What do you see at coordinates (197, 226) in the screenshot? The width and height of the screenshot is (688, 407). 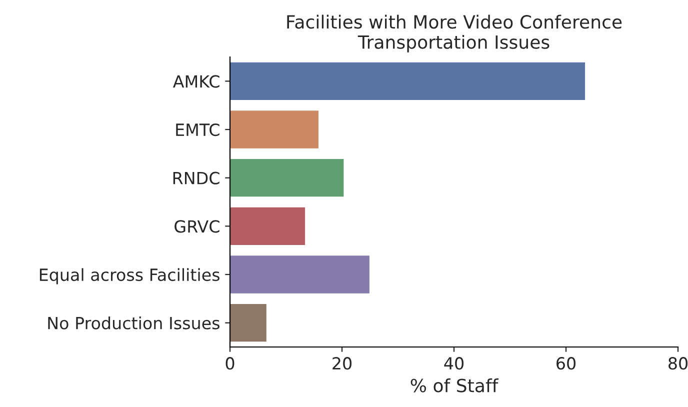 I see `y-tick-label: GRVC` at bounding box center [197, 226].